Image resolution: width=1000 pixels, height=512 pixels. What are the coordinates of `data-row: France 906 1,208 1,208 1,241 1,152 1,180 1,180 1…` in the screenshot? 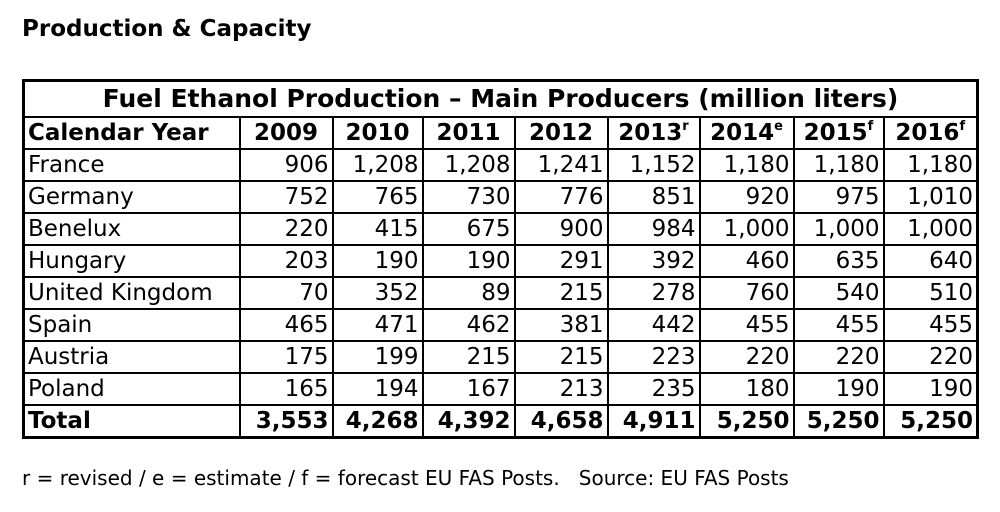 It's located at (500, 165).